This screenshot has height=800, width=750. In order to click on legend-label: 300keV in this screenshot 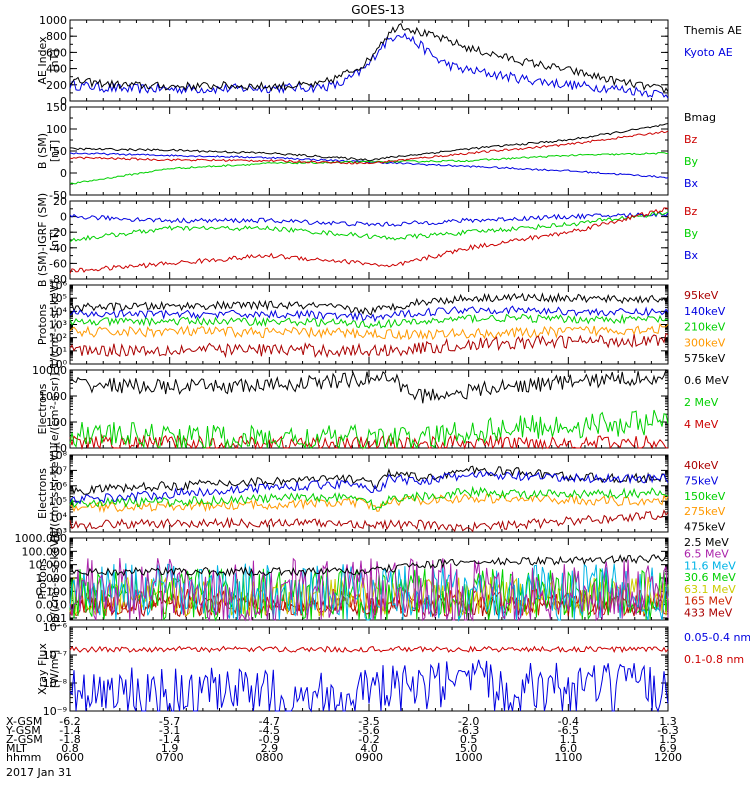, I will do `click(705, 342)`.